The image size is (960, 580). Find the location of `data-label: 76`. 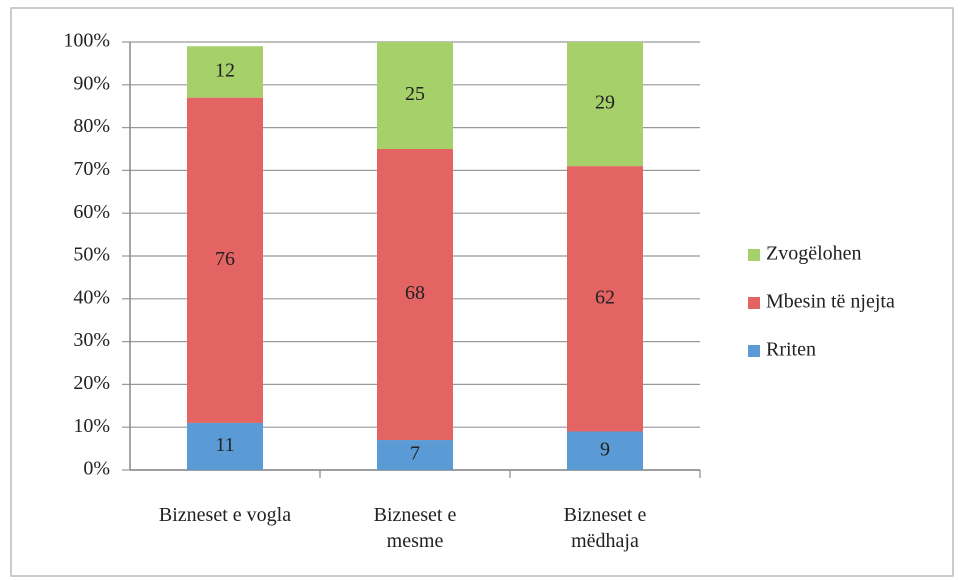

data-label: 76 is located at coordinates (225, 259).